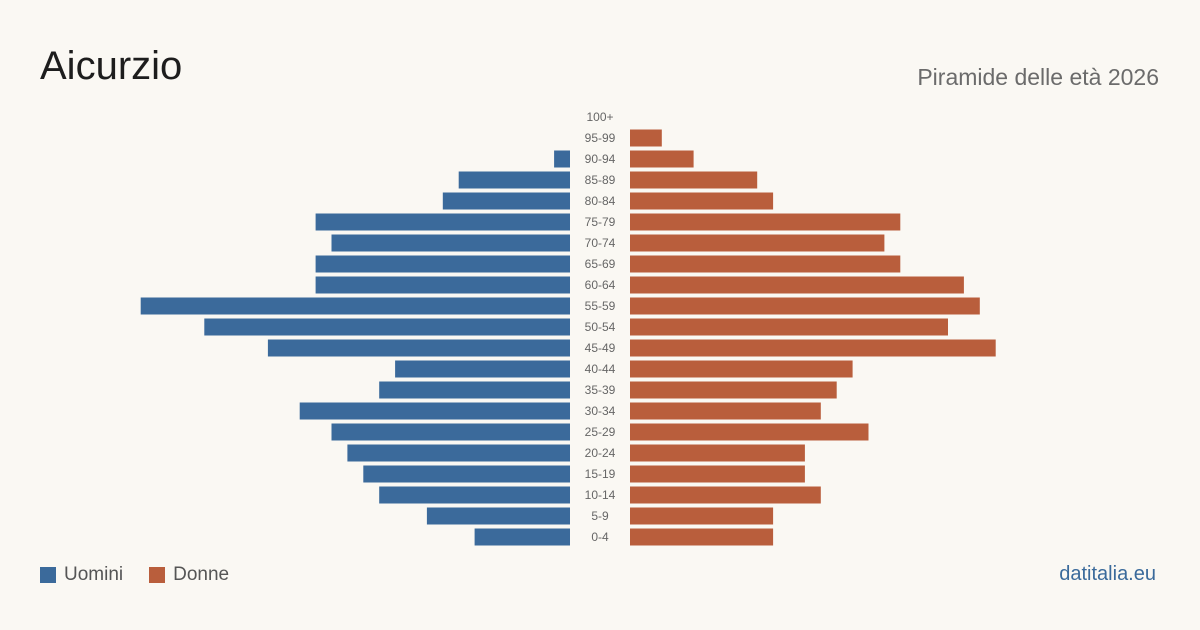 The image size is (1200, 630). Describe the element at coordinates (600, 138) in the screenshot. I see `age-label: 95-99` at that location.